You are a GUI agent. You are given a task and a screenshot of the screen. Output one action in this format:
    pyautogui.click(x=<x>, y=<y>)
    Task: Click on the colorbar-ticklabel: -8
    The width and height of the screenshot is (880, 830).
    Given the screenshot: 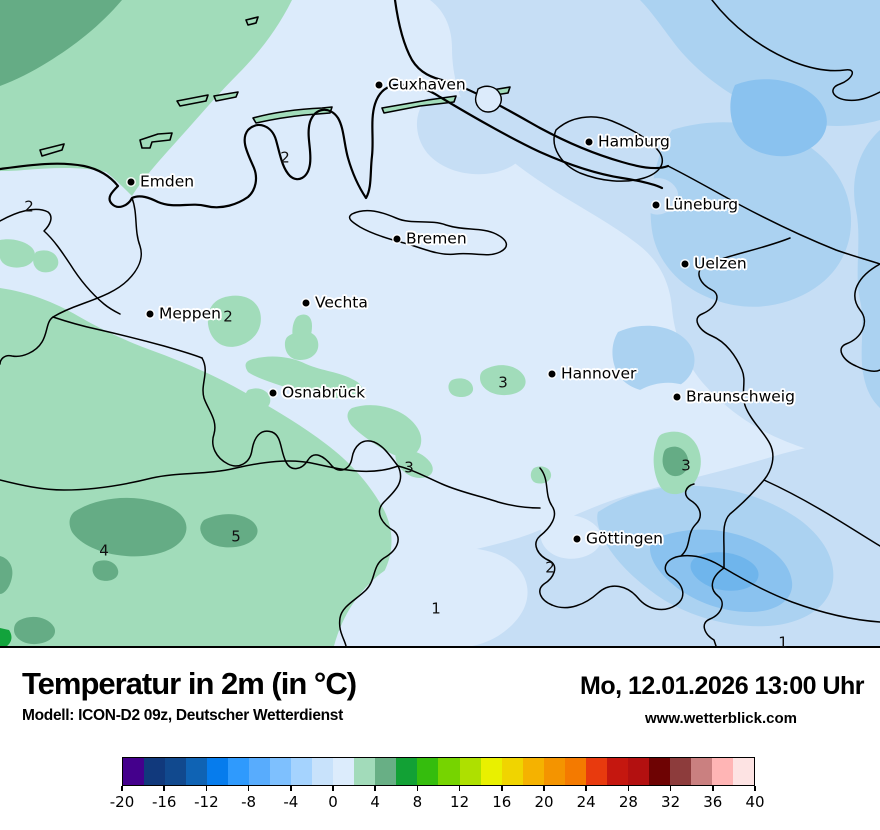 What is the action you would take?
    pyautogui.click(x=249, y=802)
    